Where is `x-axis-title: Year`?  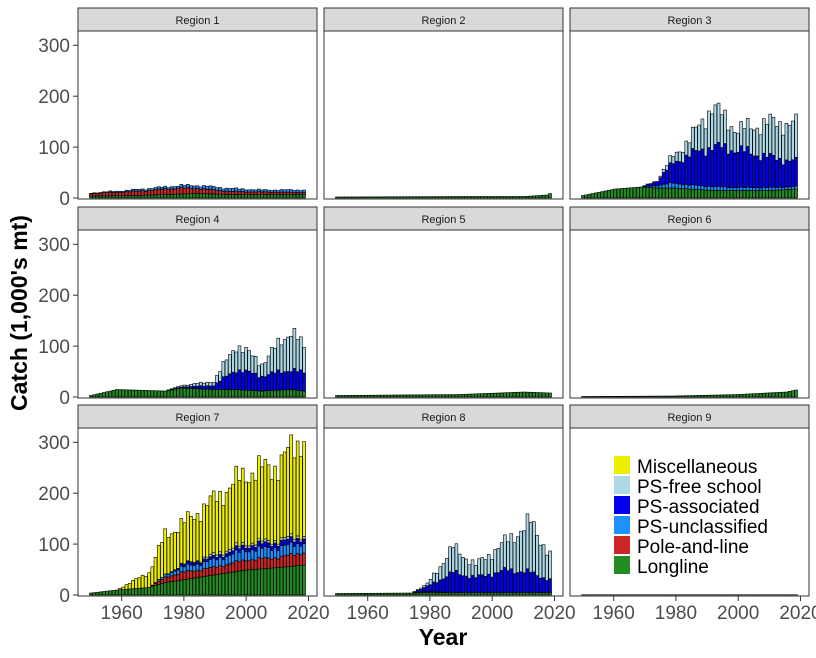
x-axis-title: Year is located at coordinates (443, 637).